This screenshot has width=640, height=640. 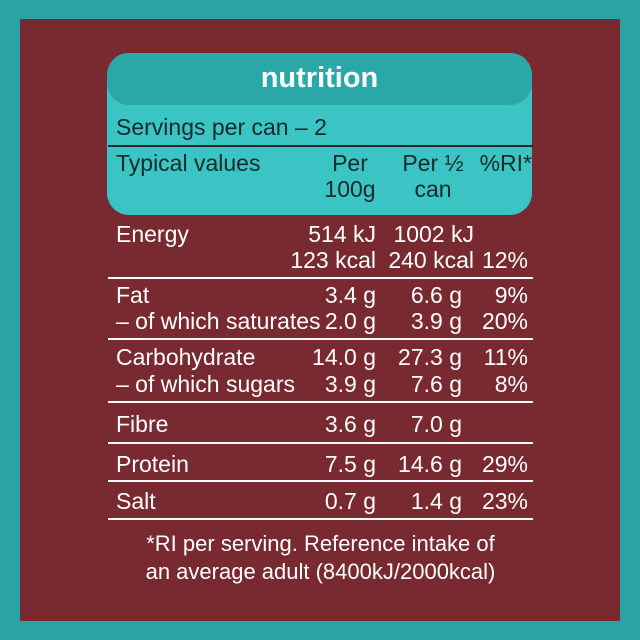 What do you see at coordinates (511, 384) in the screenshot?
I see `sugars-ri: 8%` at bounding box center [511, 384].